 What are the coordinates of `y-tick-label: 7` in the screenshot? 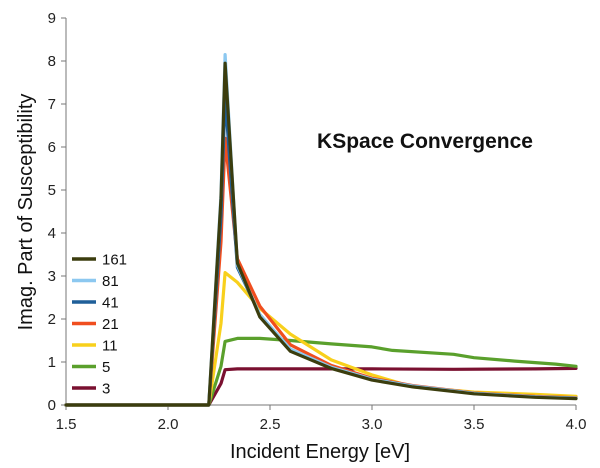 It's located at (52, 104).